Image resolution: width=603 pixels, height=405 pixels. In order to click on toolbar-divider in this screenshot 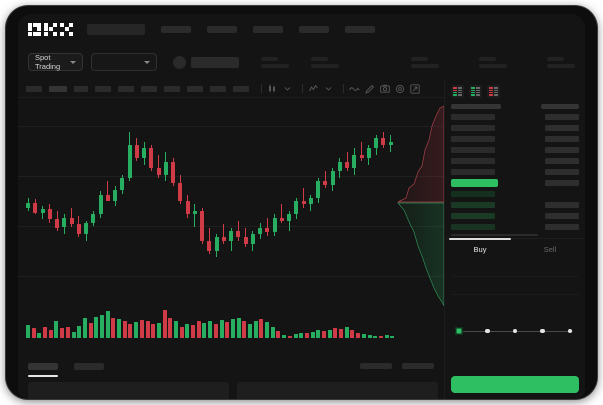, I will do `click(261, 88)`.